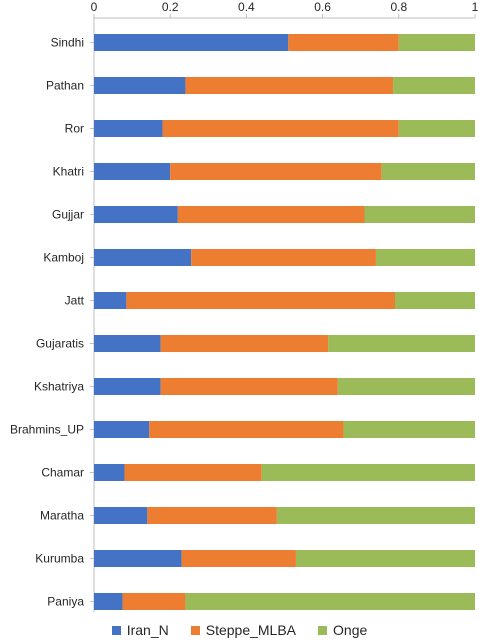  I want to click on legend-item-onge: Onge, so click(342, 630).